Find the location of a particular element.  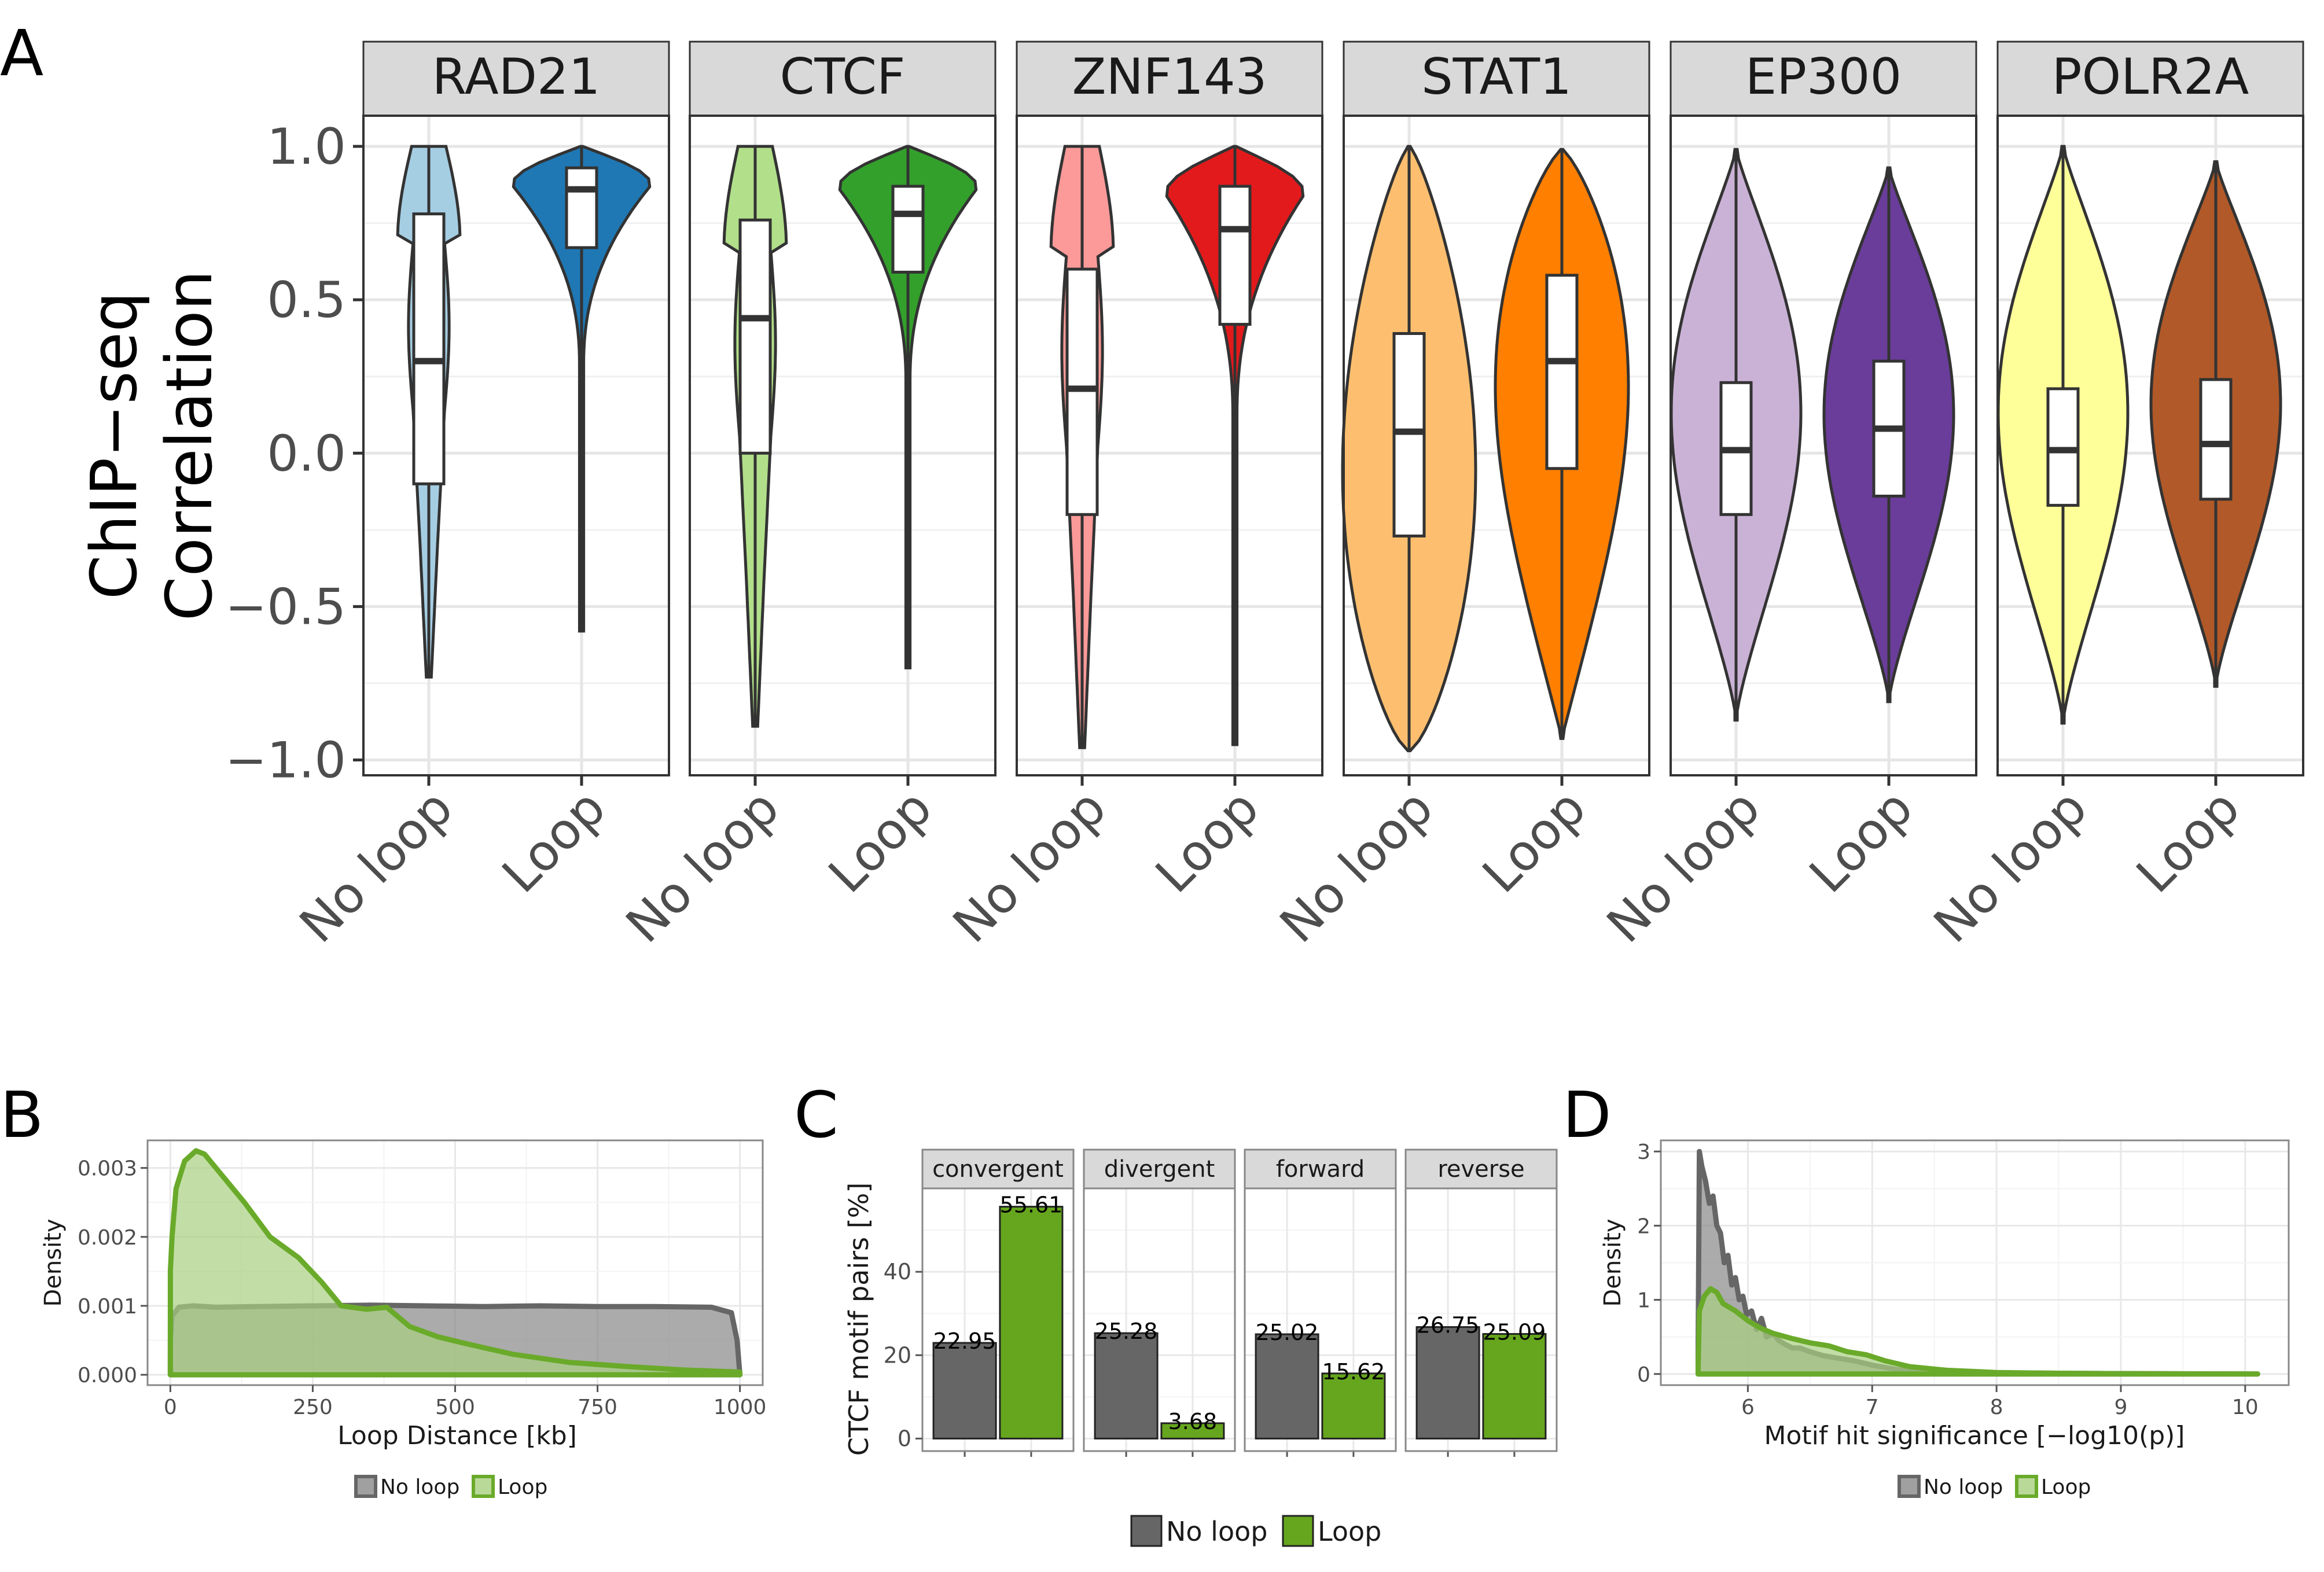

panel-letter-d: D is located at coordinates (1587, 1115).